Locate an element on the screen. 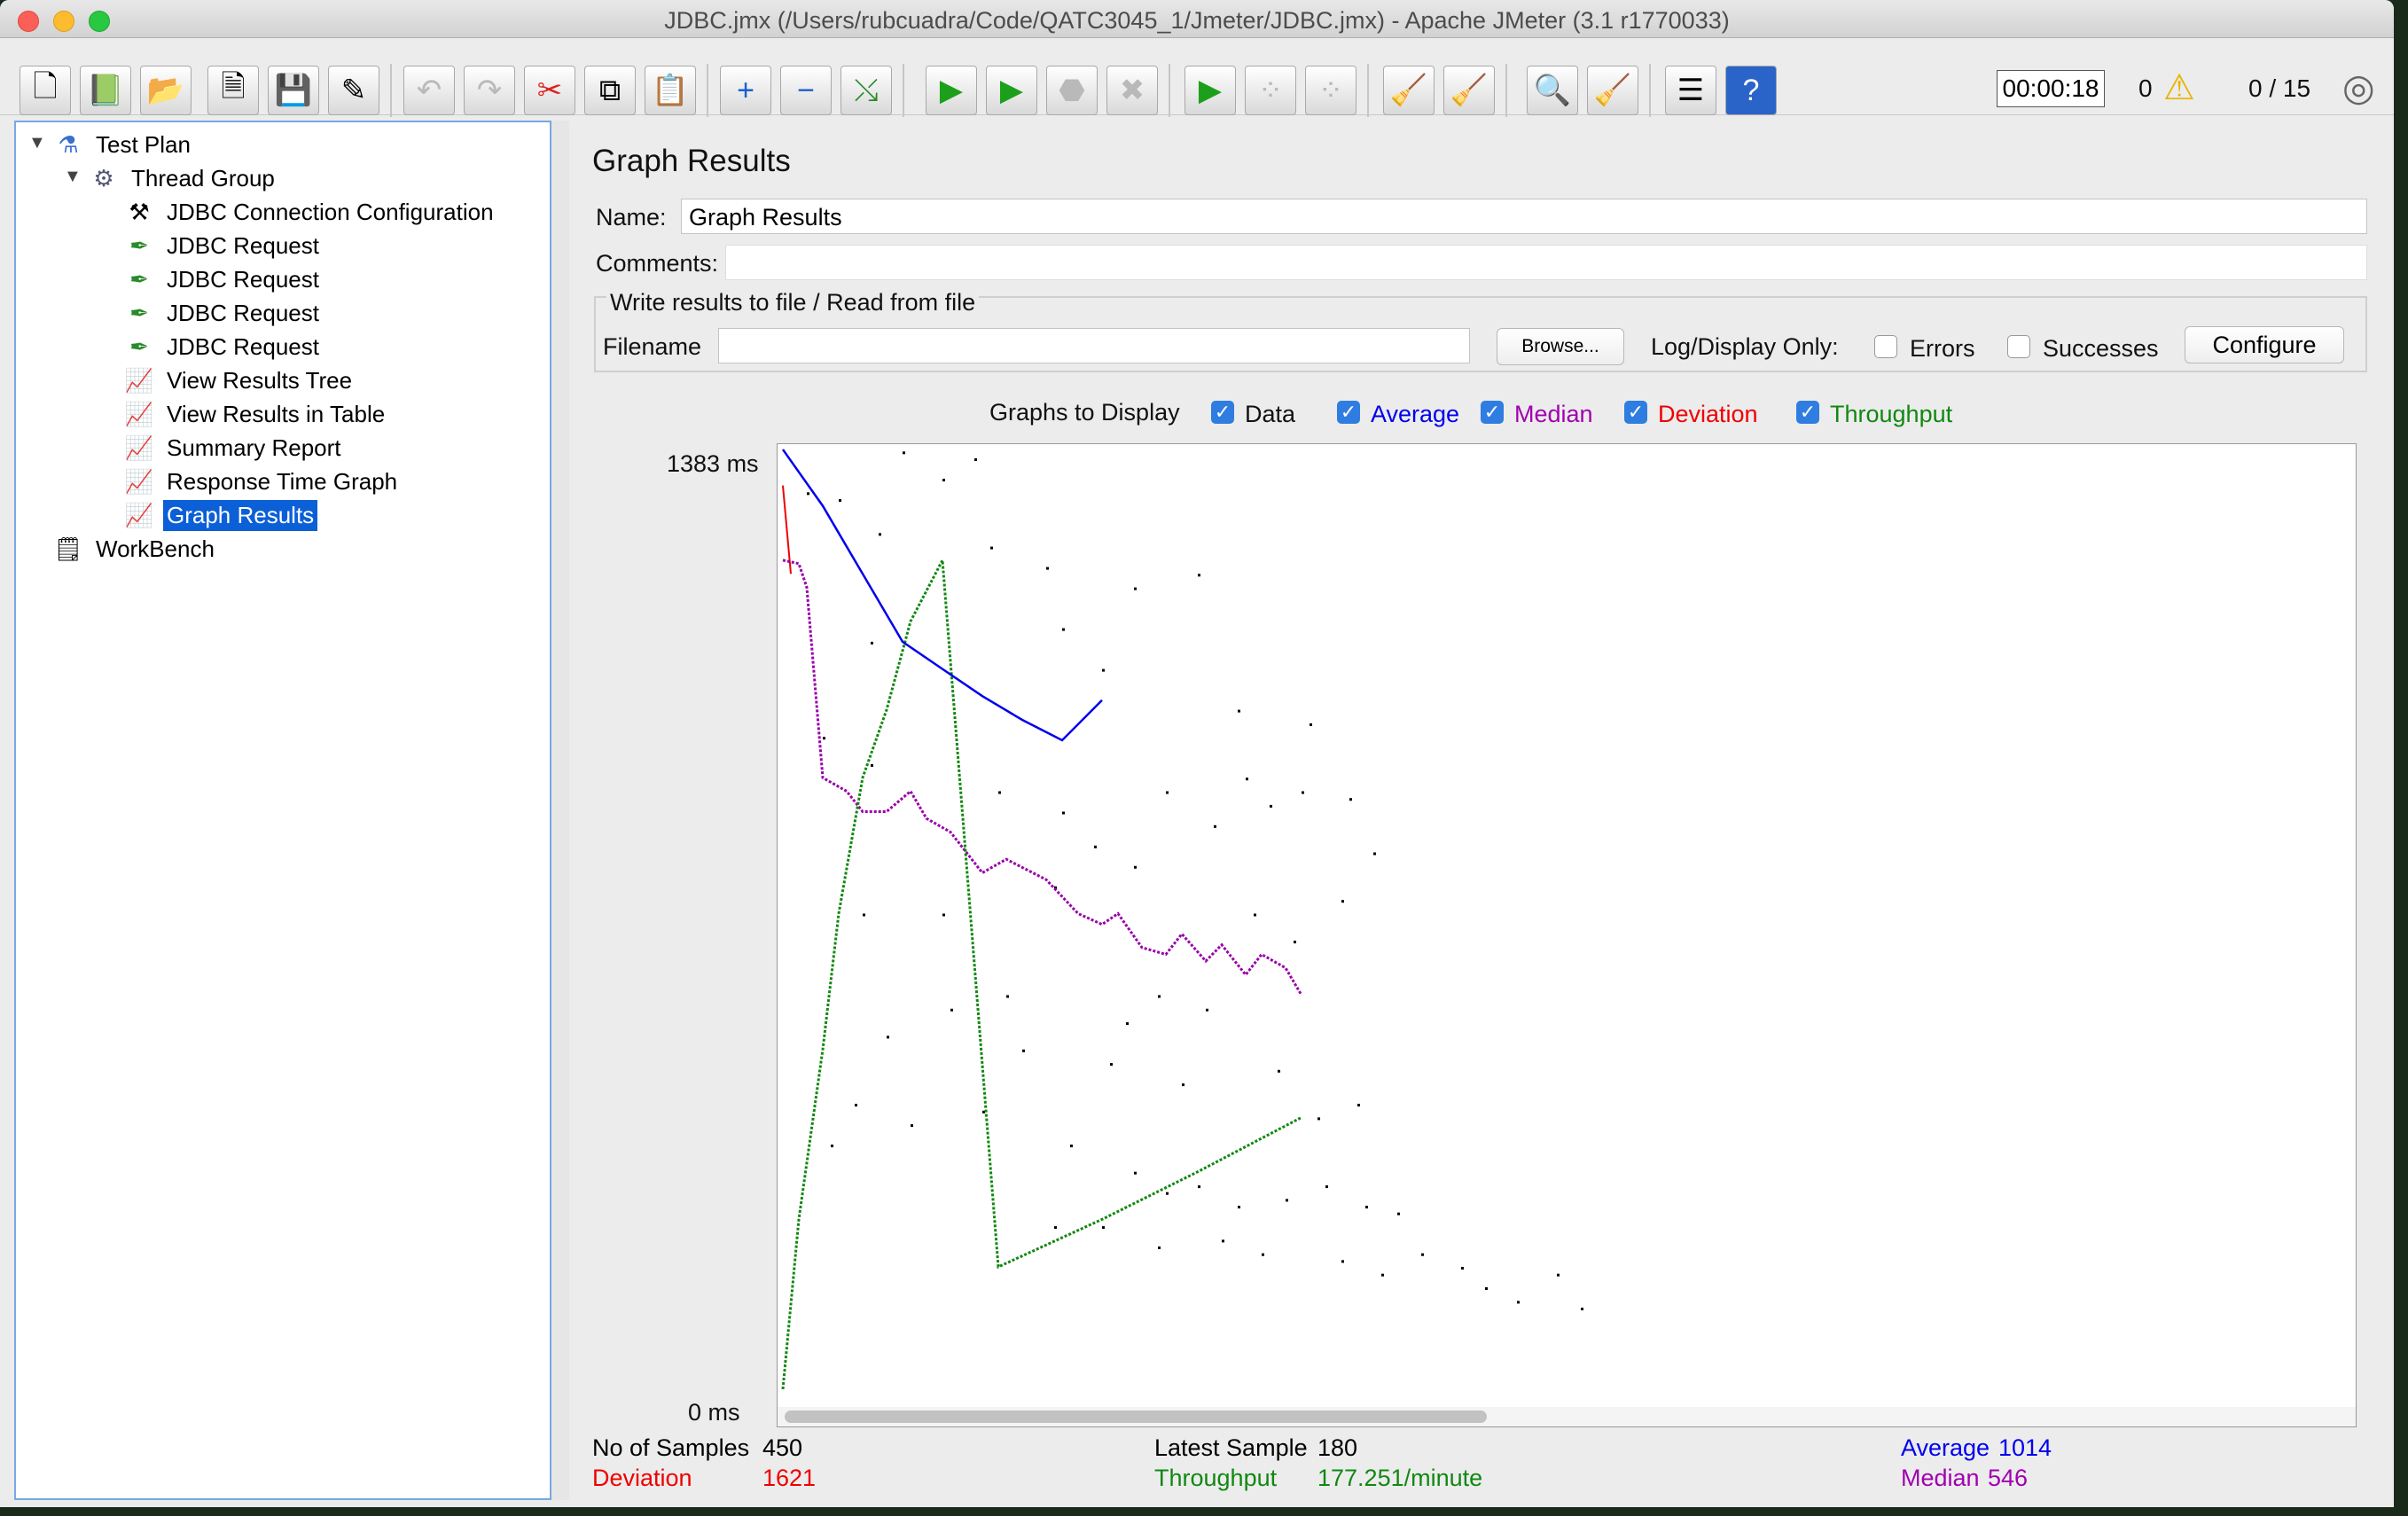 The image size is (2408, 1516). average-checkbox: ✓ is located at coordinates (1348, 412).